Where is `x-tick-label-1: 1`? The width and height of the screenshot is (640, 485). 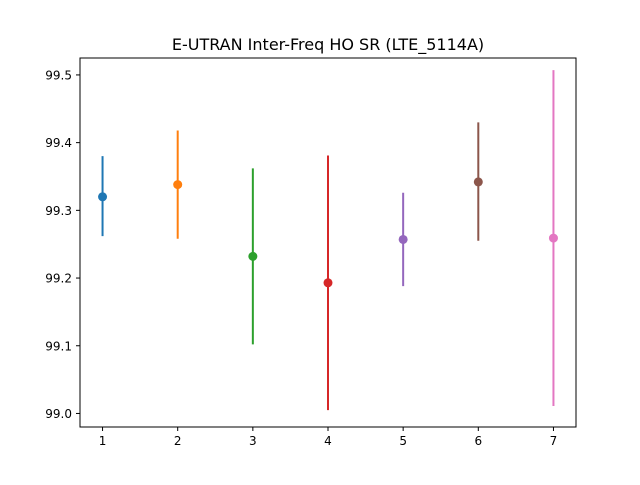 x-tick-label-1: 1 is located at coordinates (103, 441).